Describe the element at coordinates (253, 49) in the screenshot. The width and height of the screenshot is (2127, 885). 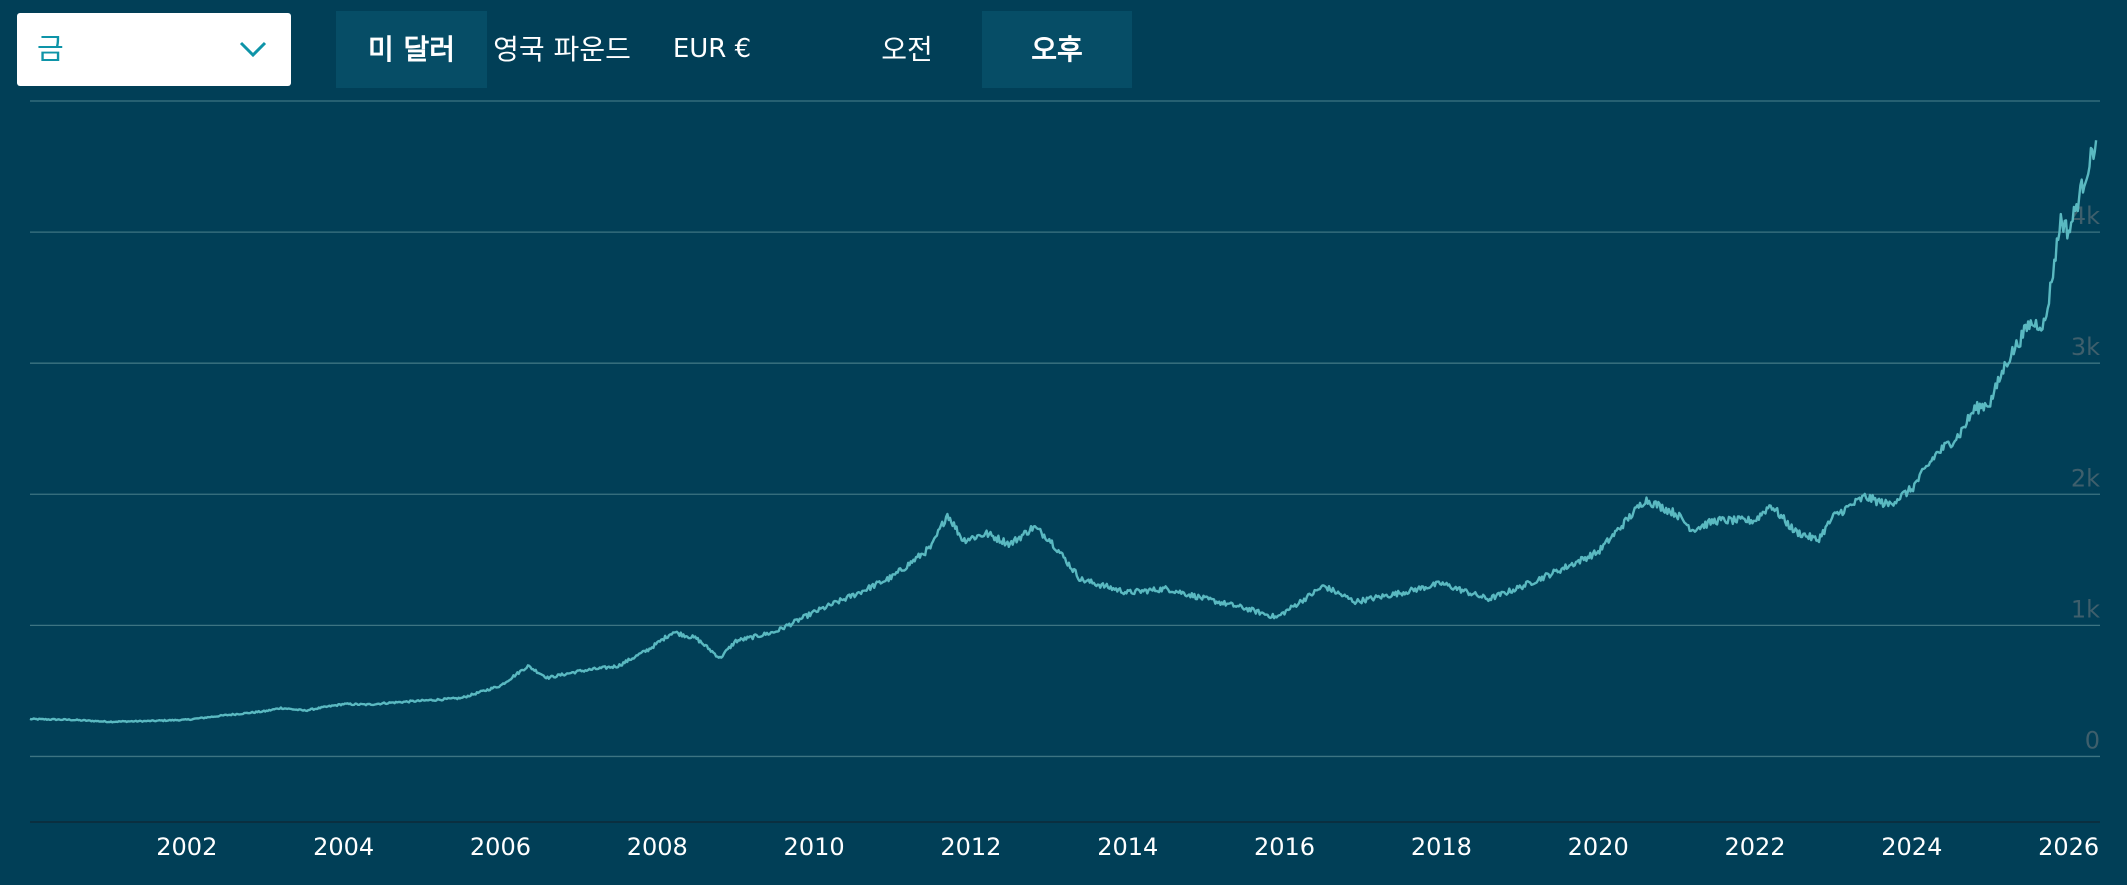
I see `chevron-down-icon` at that location.